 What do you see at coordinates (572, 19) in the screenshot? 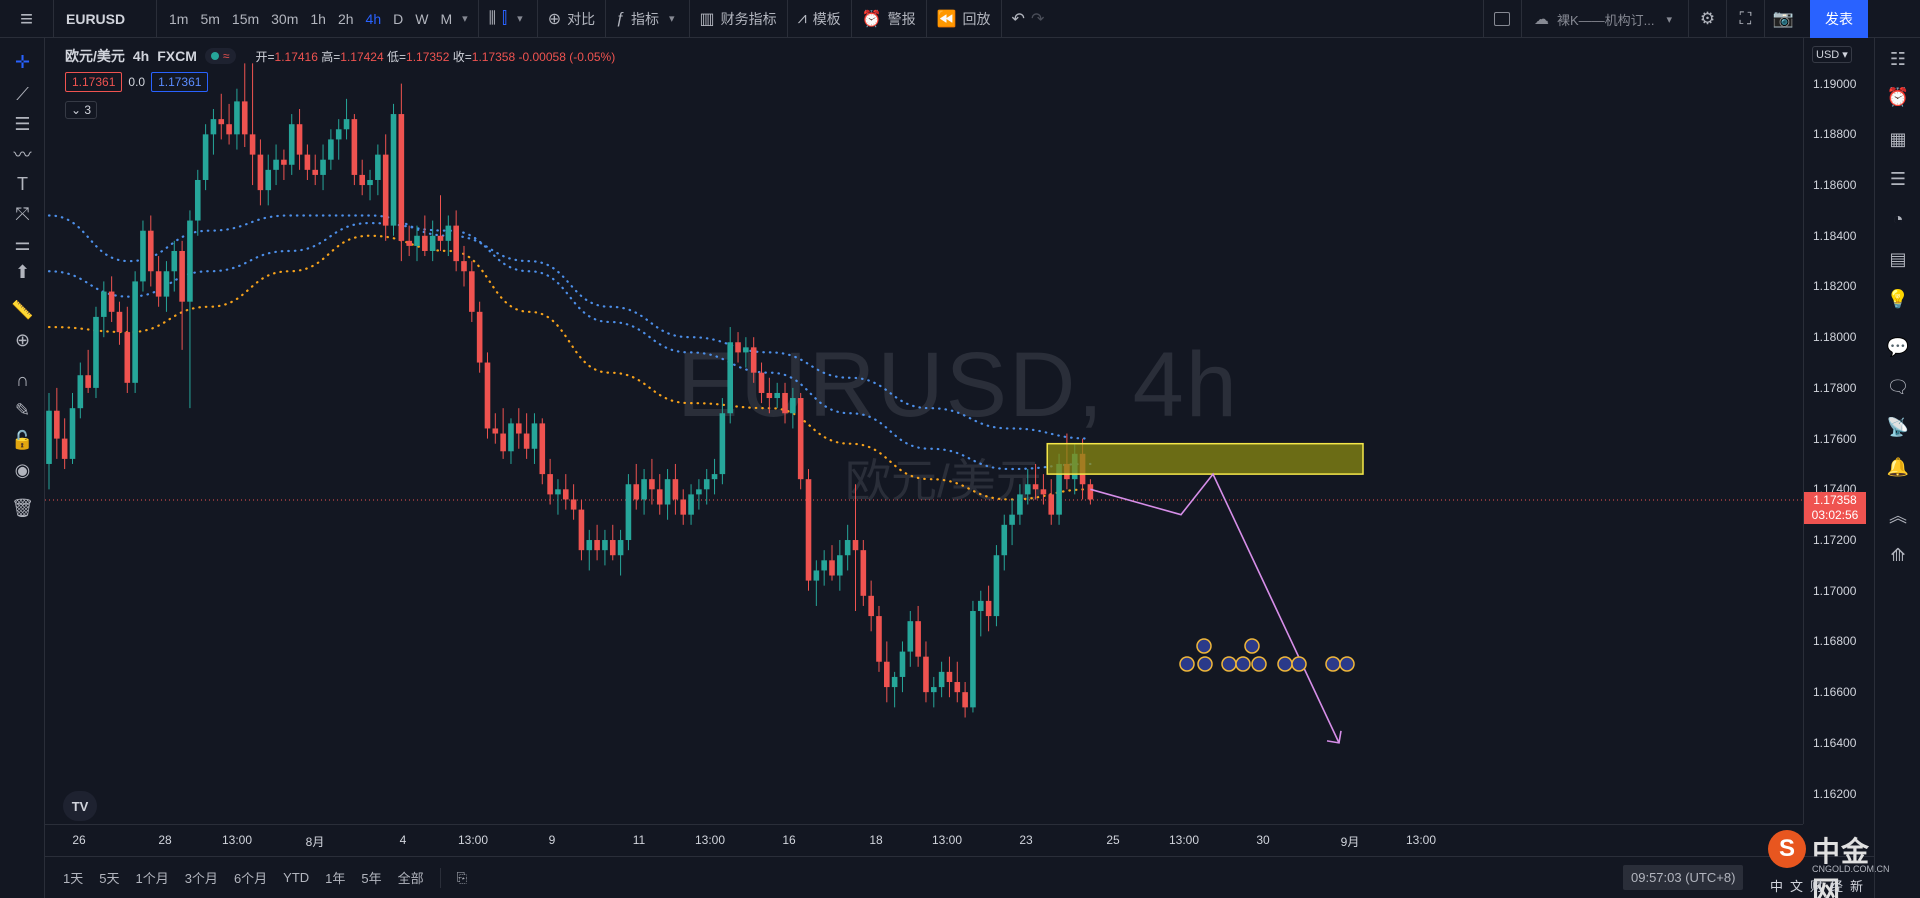
I see `compare-button: ⊕ 对比` at bounding box center [572, 19].